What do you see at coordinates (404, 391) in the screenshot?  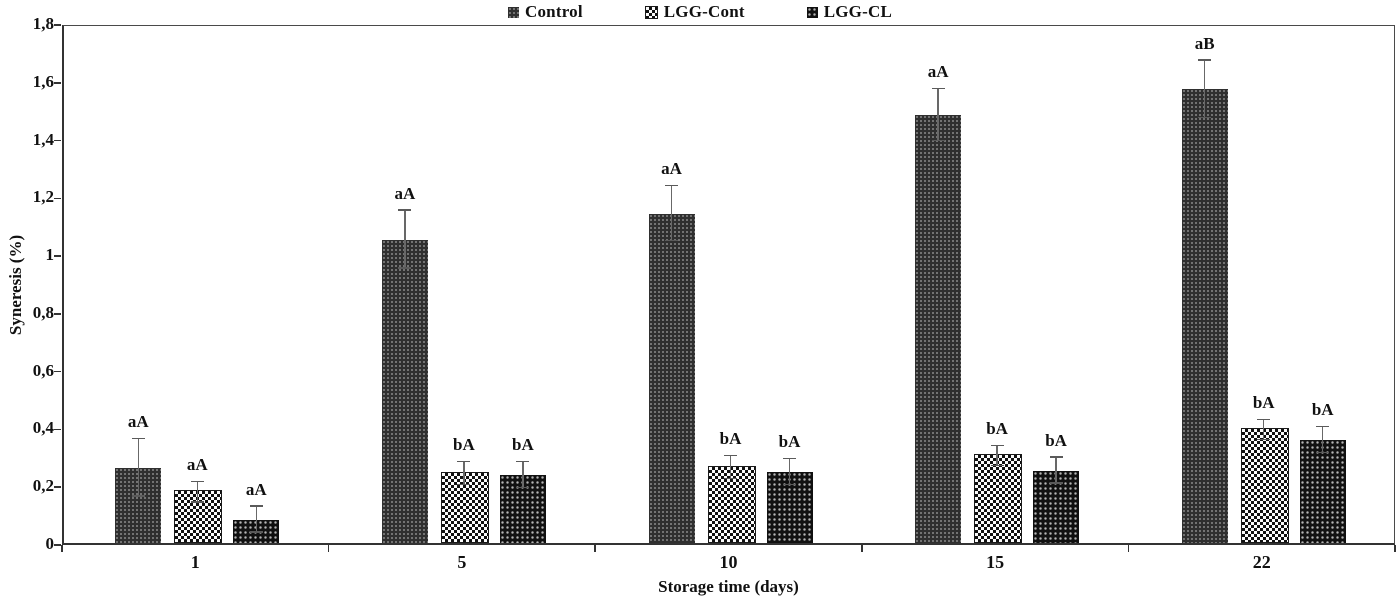 I see `bar-control-day5` at bounding box center [404, 391].